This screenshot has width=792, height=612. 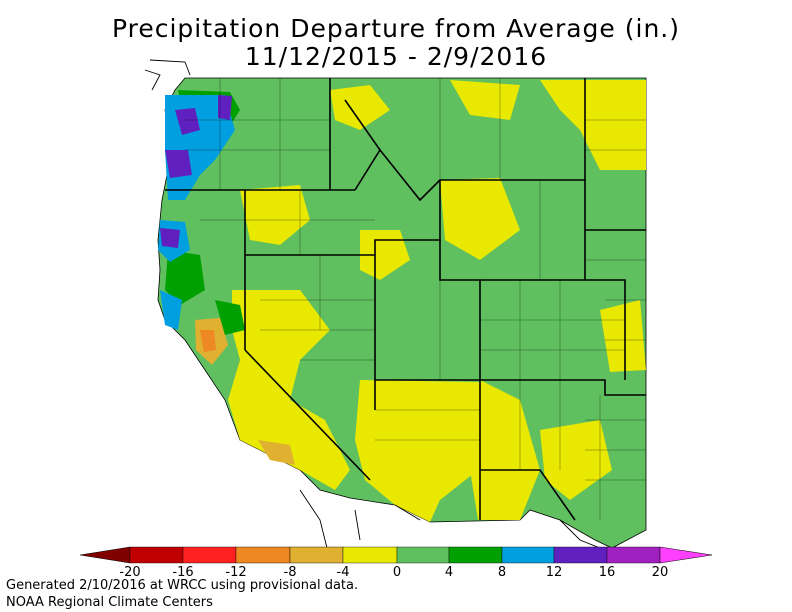 What do you see at coordinates (554, 572) in the screenshot?
I see `legend-tick-label: 12` at bounding box center [554, 572].